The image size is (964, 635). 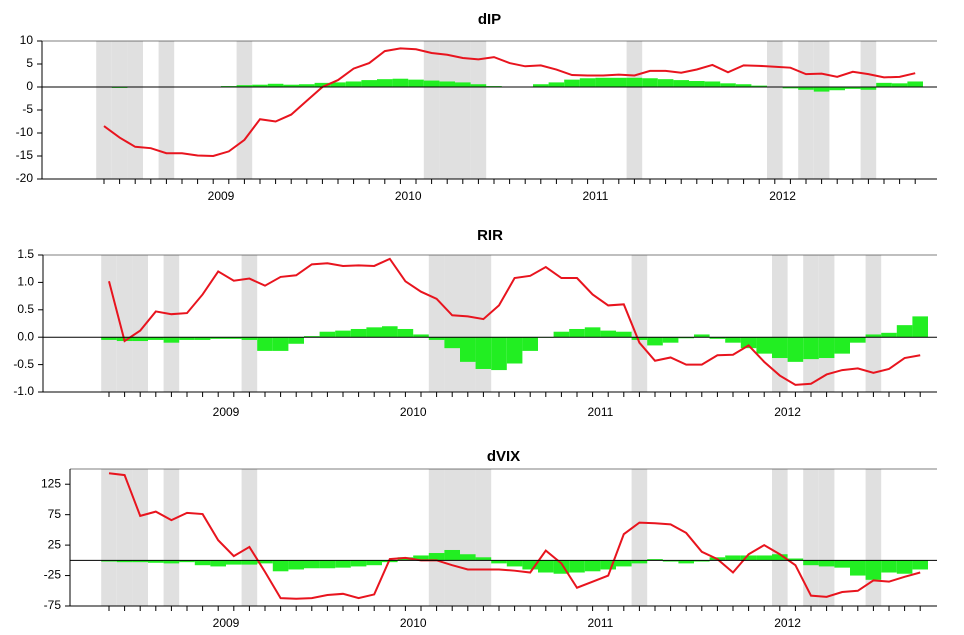 What do you see at coordinates (25, 282) in the screenshot?
I see `y-tick-label: 1.0` at bounding box center [25, 282].